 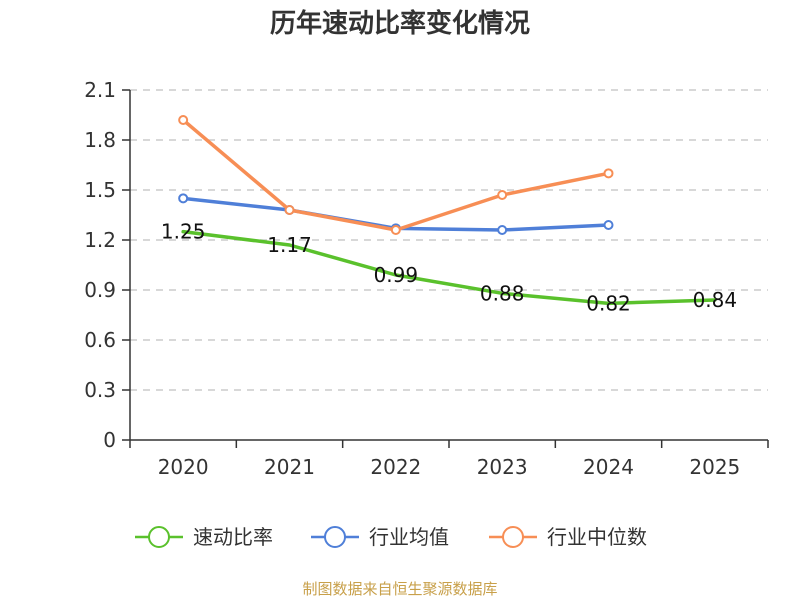 What do you see at coordinates (183, 232) in the screenshot?
I see `data-label: 1.25` at bounding box center [183, 232].